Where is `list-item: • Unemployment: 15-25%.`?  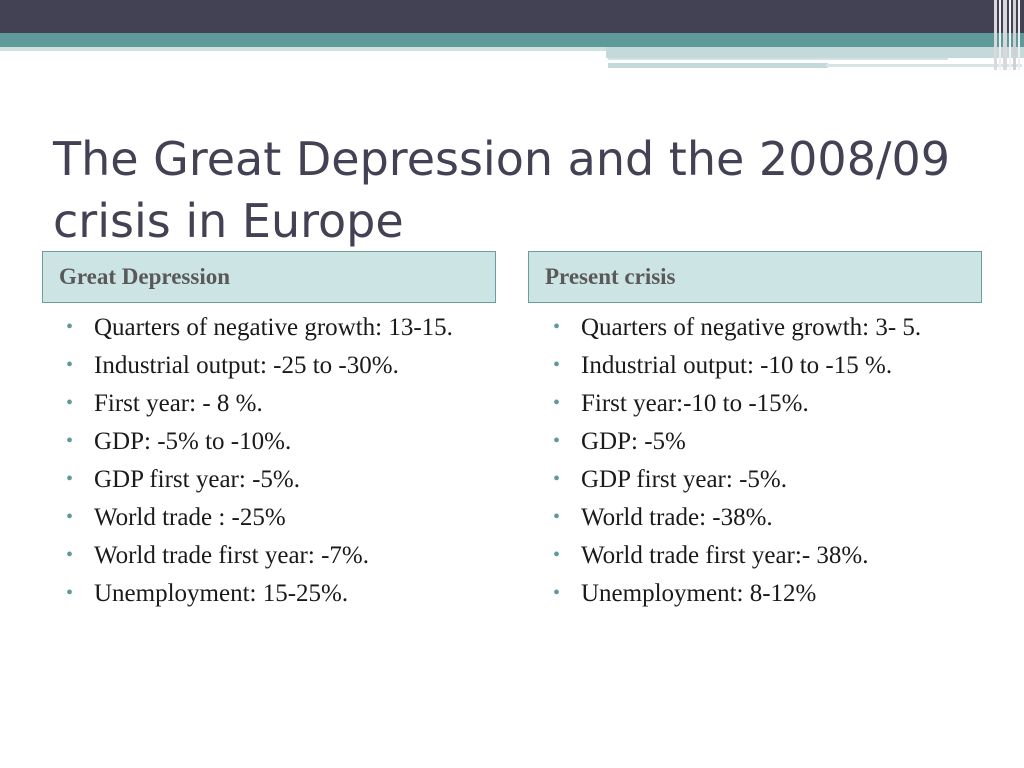
list-item: • Unemployment: 15-25%. is located at coordinates (276, 593).